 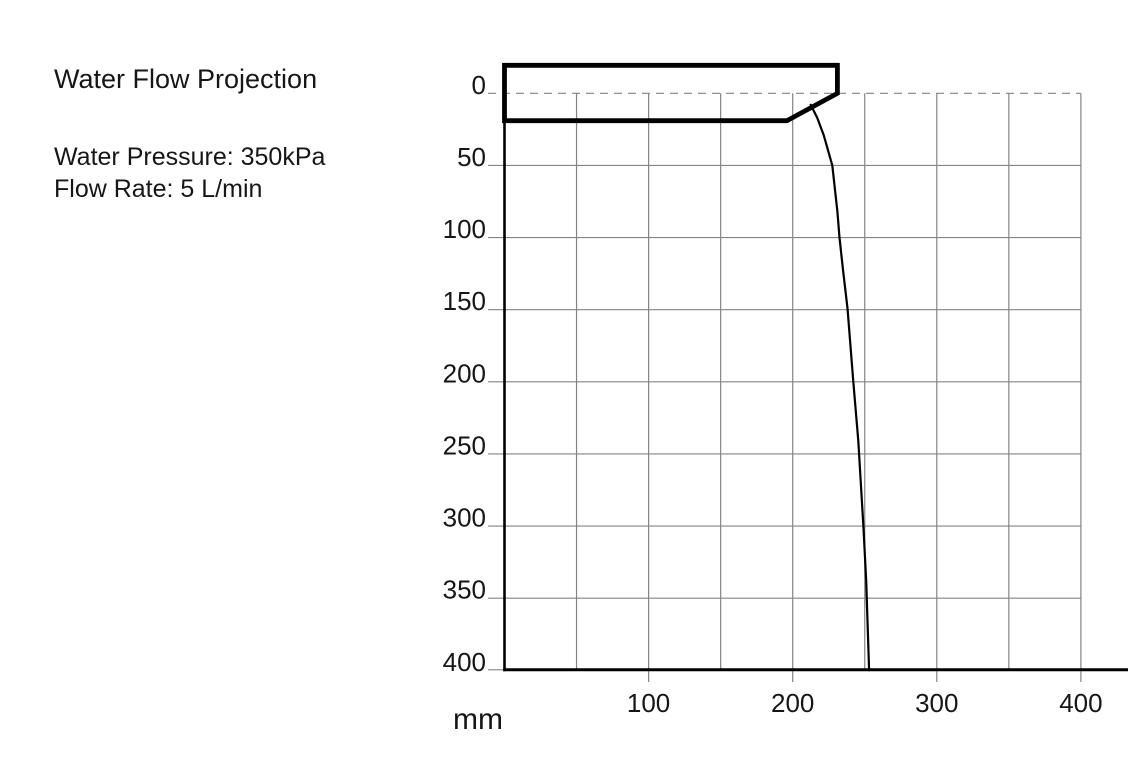 I want to click on x-tick-label: 200, so click(x=792, y=703).